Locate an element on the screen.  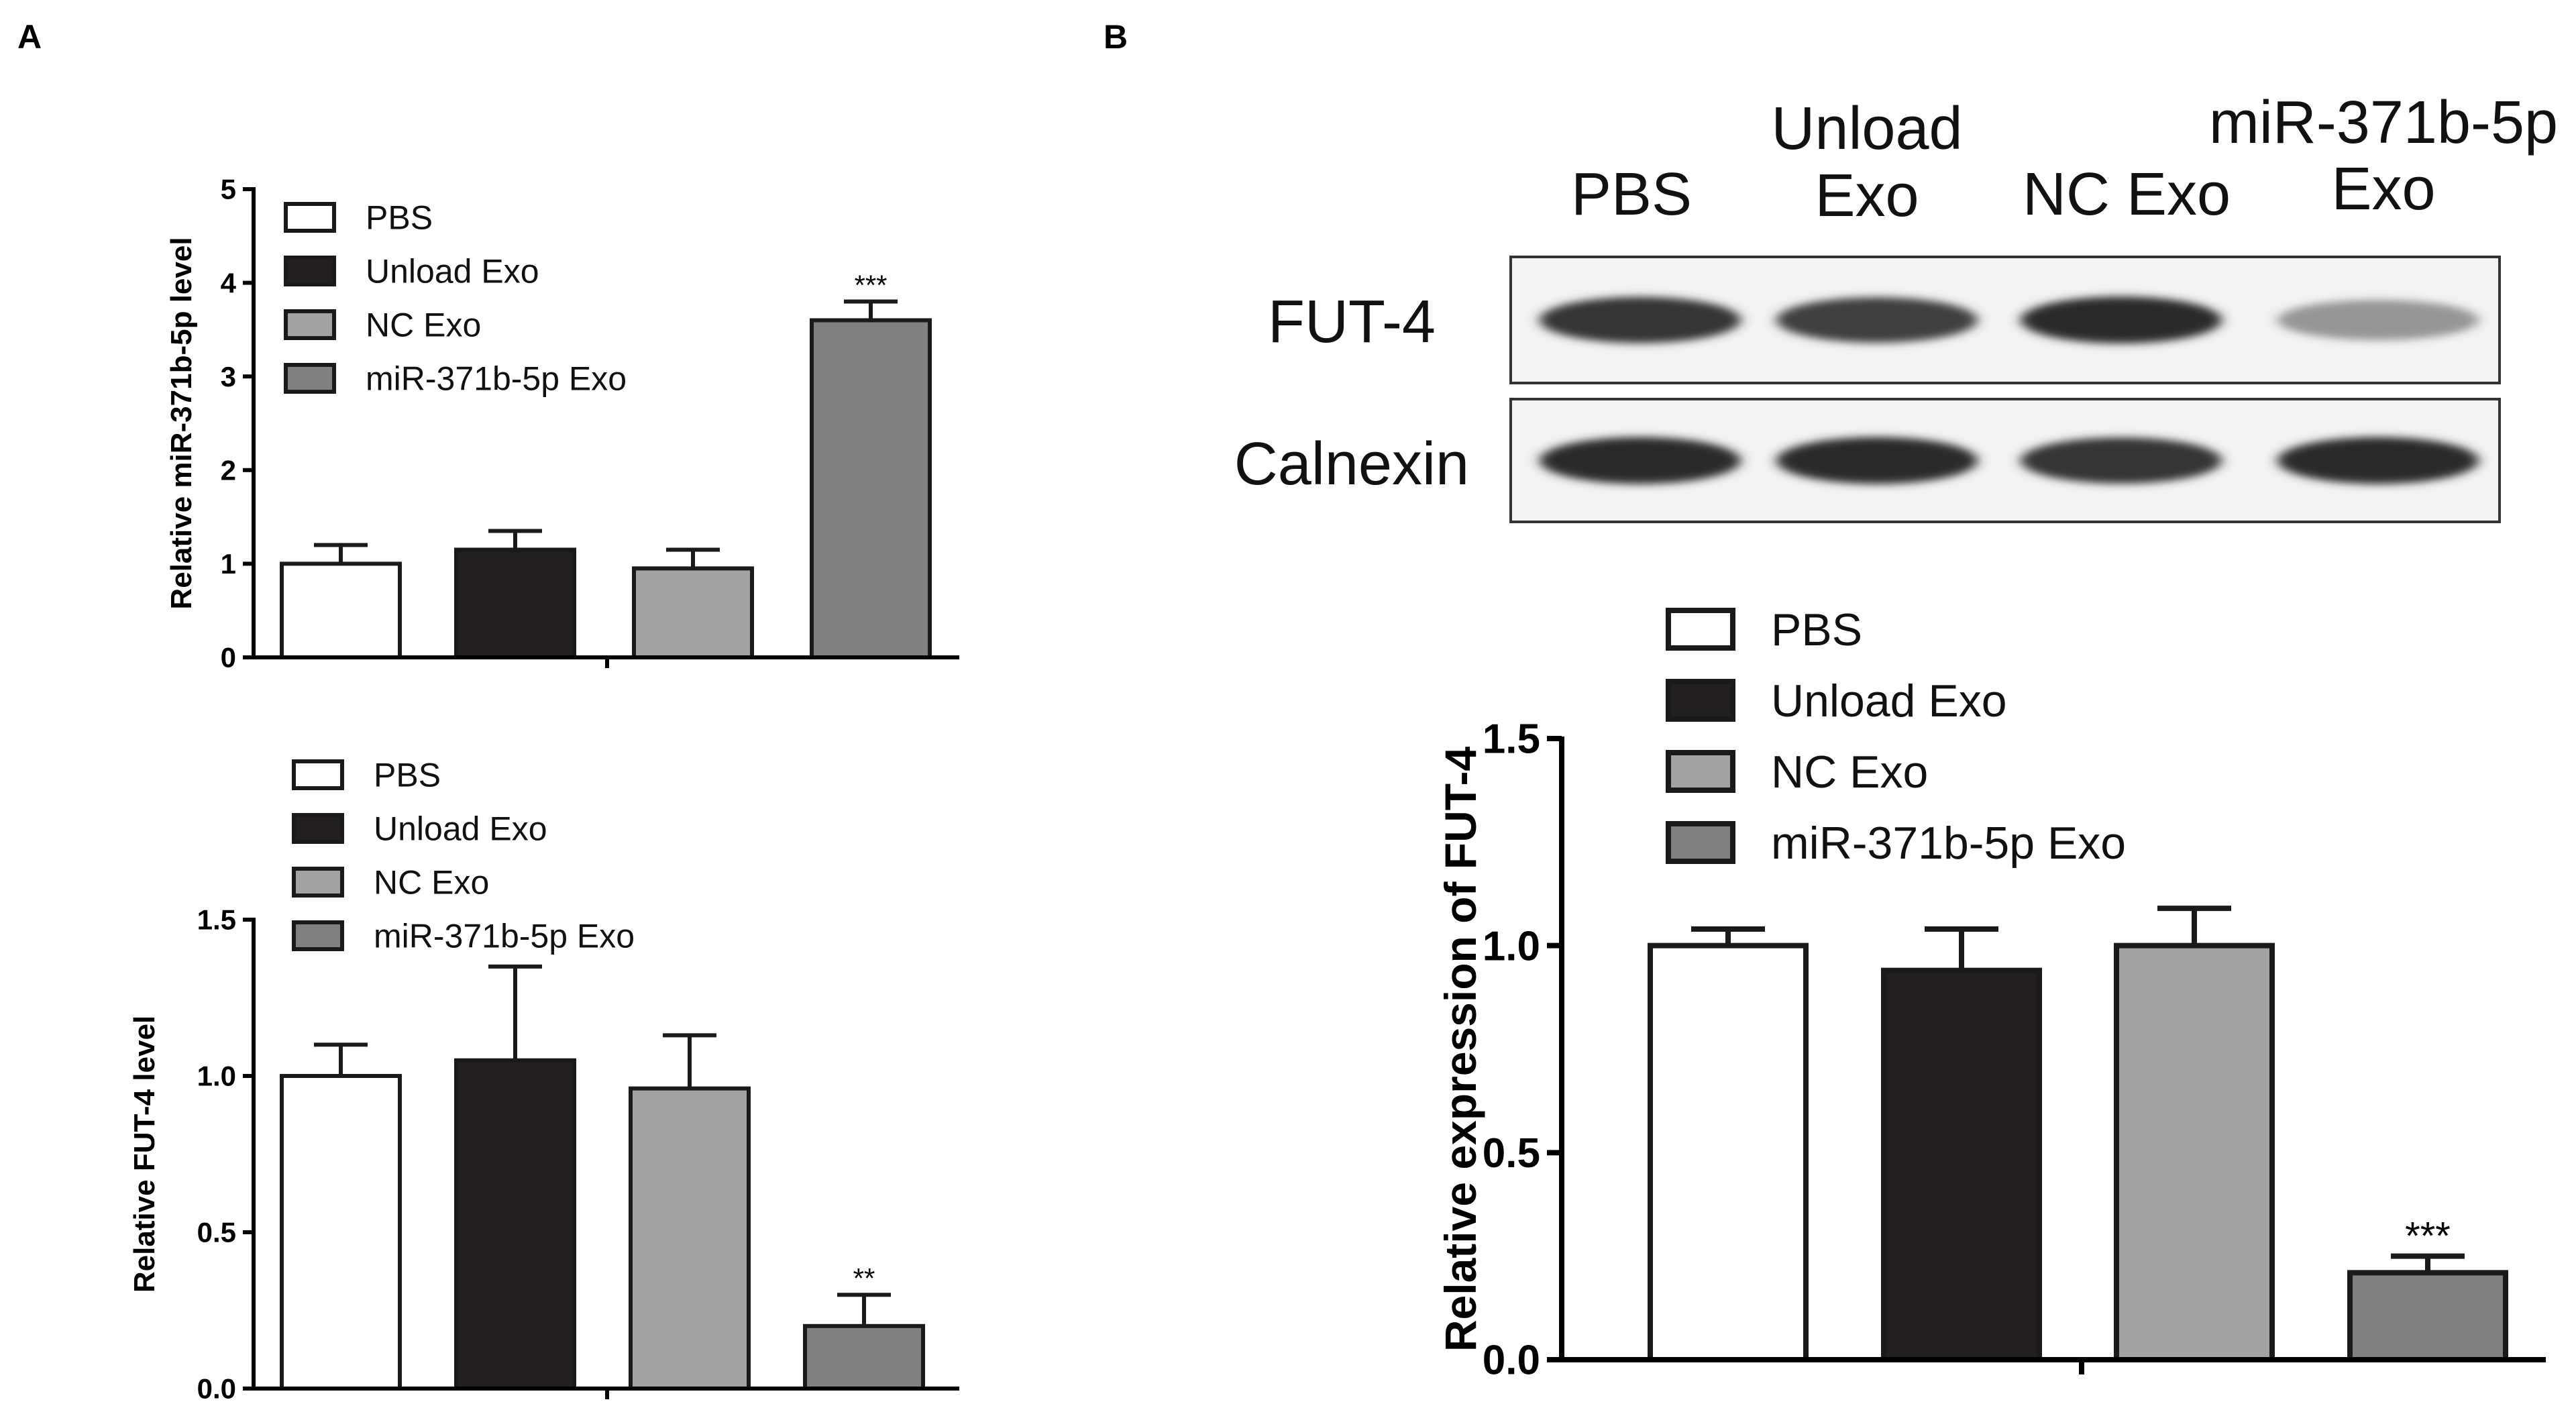
panel-label-b: B is located at coordinates (1116, 37).